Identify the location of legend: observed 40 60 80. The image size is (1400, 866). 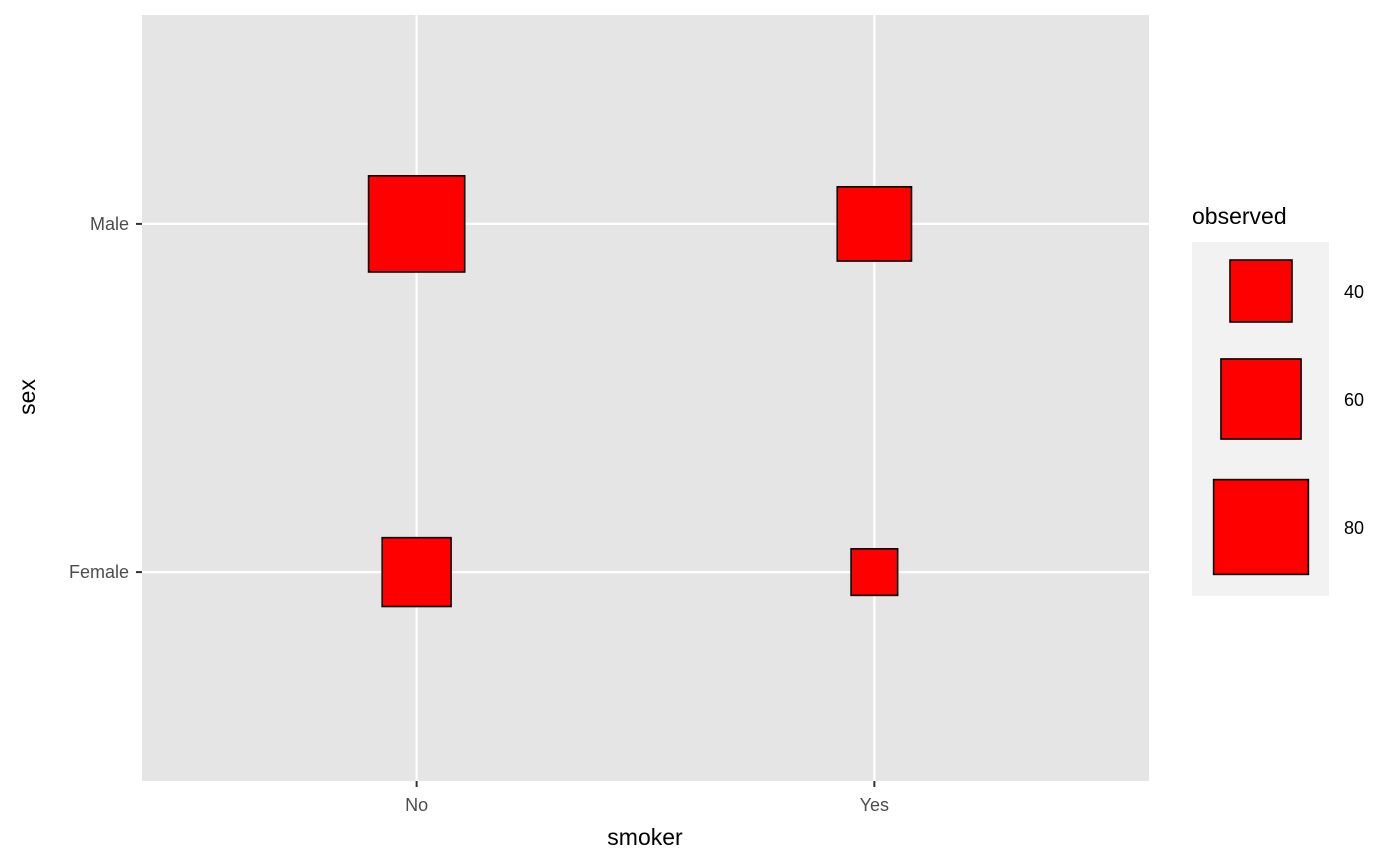
(1278, 399).